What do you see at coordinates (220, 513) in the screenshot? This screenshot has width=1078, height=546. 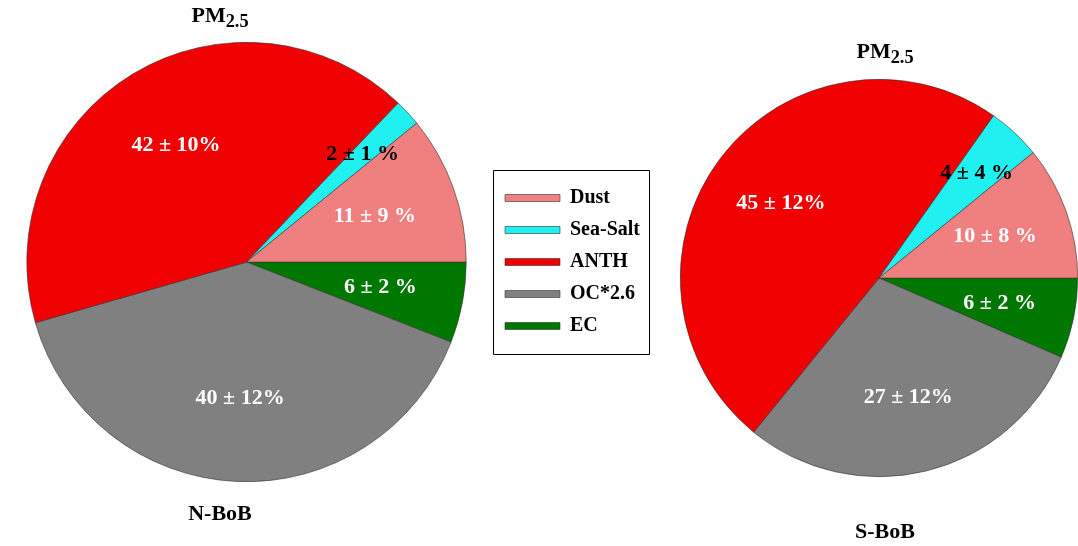 I see `text: N-BoB` at bounding box center [220, 513].